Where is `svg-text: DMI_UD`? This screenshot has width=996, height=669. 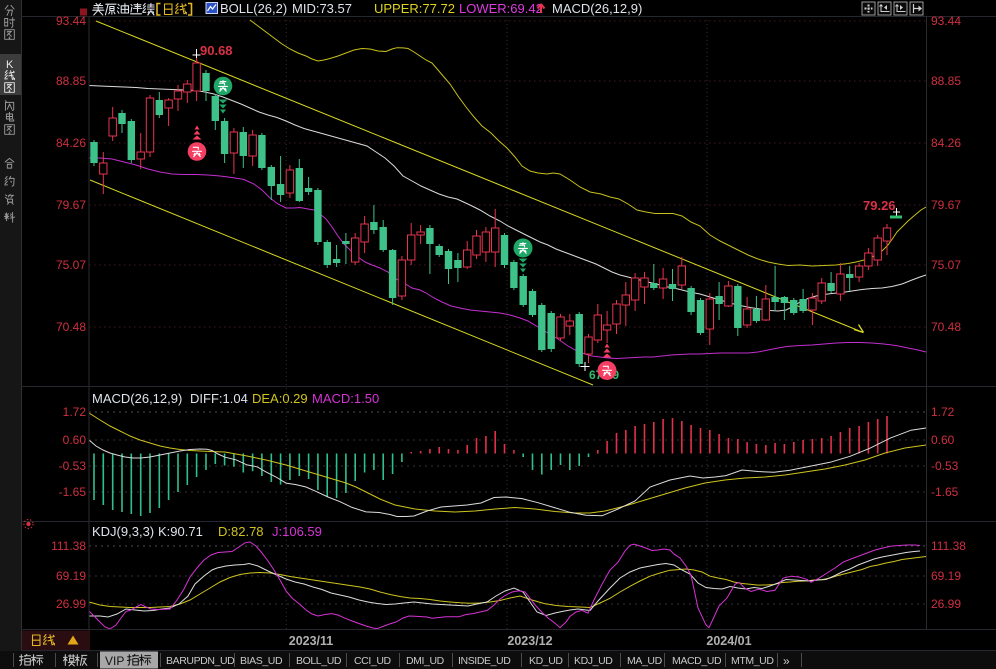
svg-text: DMI_UD is located at coordinates (425, 661).